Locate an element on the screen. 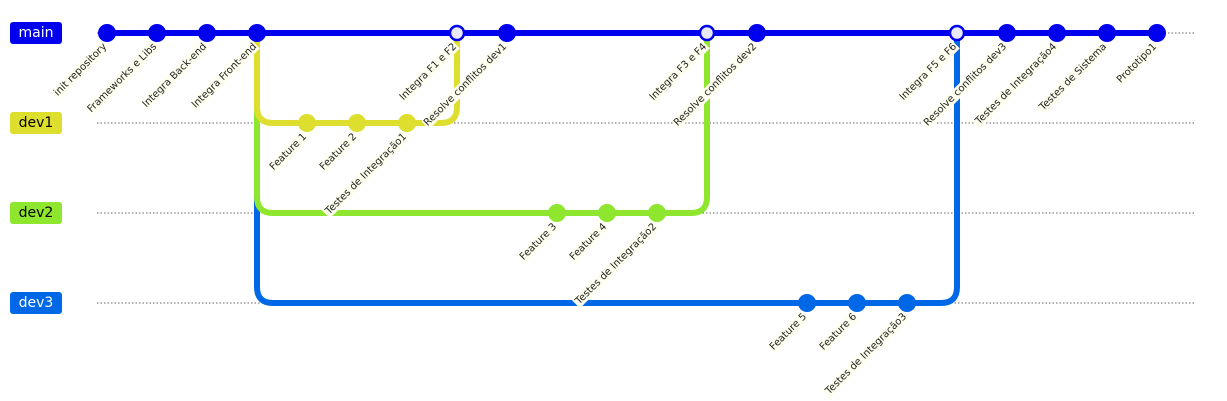 The width and height of the screenshot is (1227, 401). commit-message: init repository is located at coordinates (80, 69).